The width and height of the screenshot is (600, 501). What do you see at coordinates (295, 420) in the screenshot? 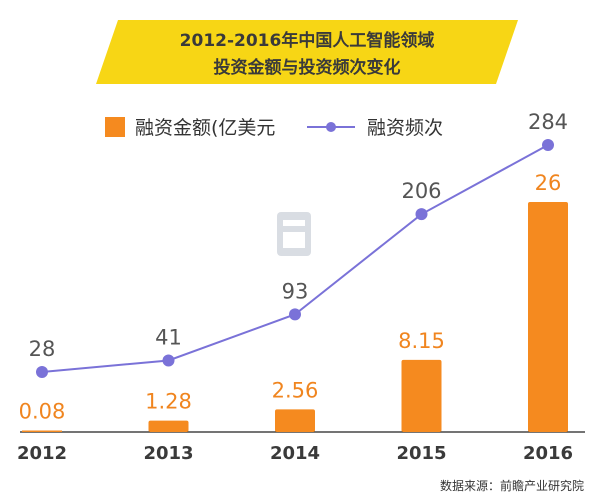
I see `bar-2014` at bounding box center [295, 420].